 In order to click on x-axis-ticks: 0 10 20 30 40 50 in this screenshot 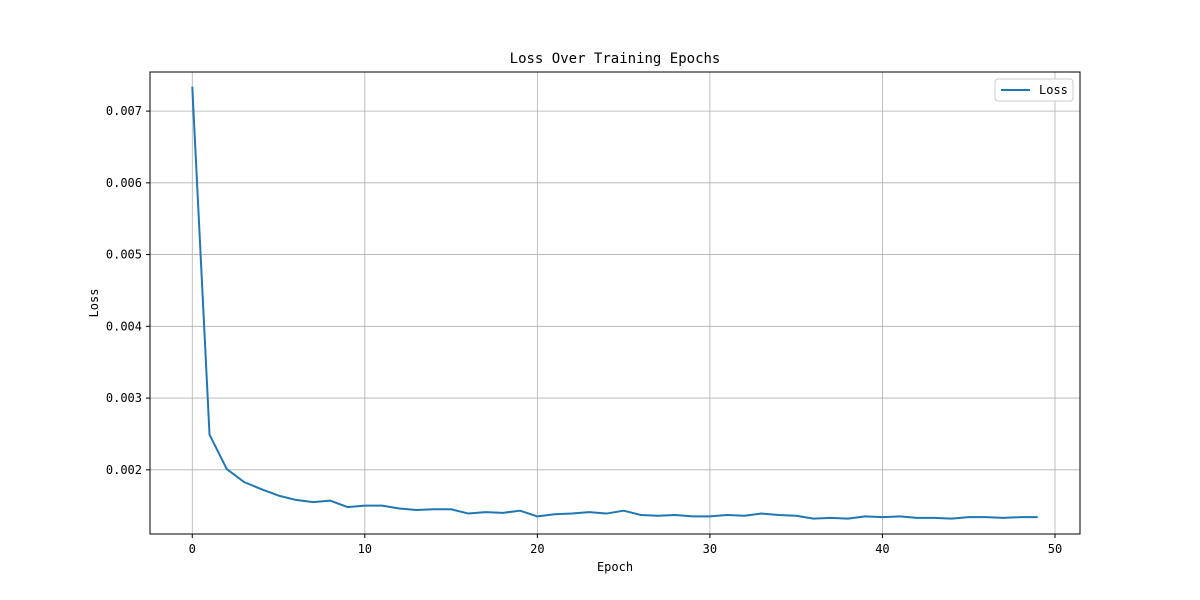, I will do `click(625, 545)`.